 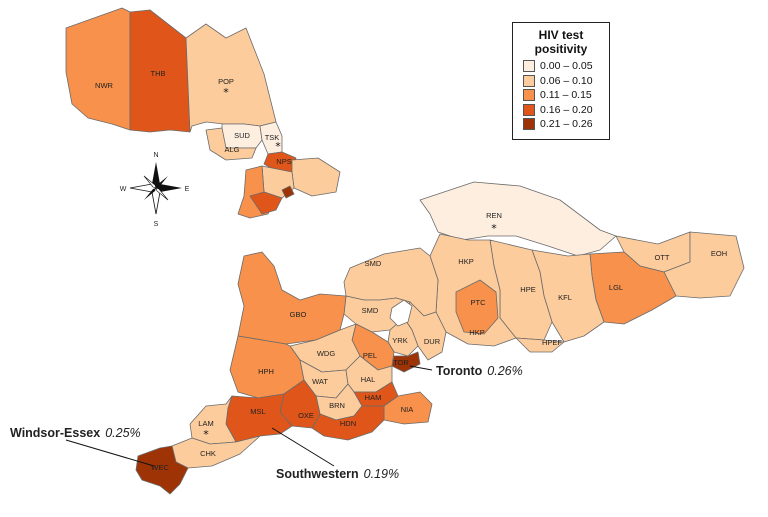 I want to click on region-HPEF, so click(x=540, y=345).